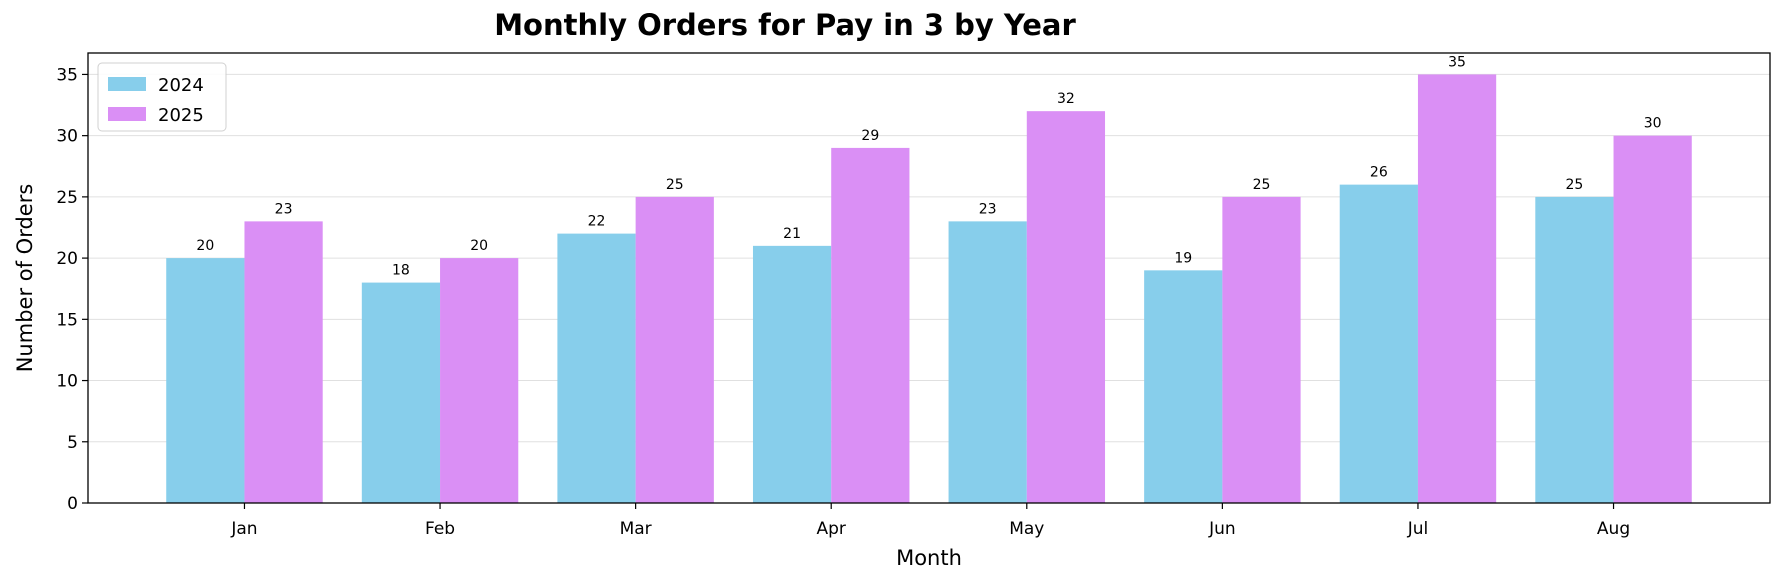 The height and width of the screenshot is (585, 1785). What do you see at coordinates (1613, 529) in the screenshot?
I see `x-tick-label: Aug` at bounding box center [1613, 529].